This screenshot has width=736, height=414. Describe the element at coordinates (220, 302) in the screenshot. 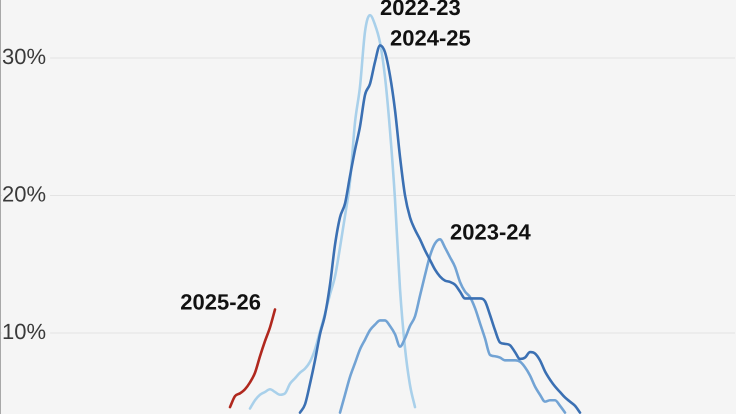

I see `series-label: 2025-26` at that location.